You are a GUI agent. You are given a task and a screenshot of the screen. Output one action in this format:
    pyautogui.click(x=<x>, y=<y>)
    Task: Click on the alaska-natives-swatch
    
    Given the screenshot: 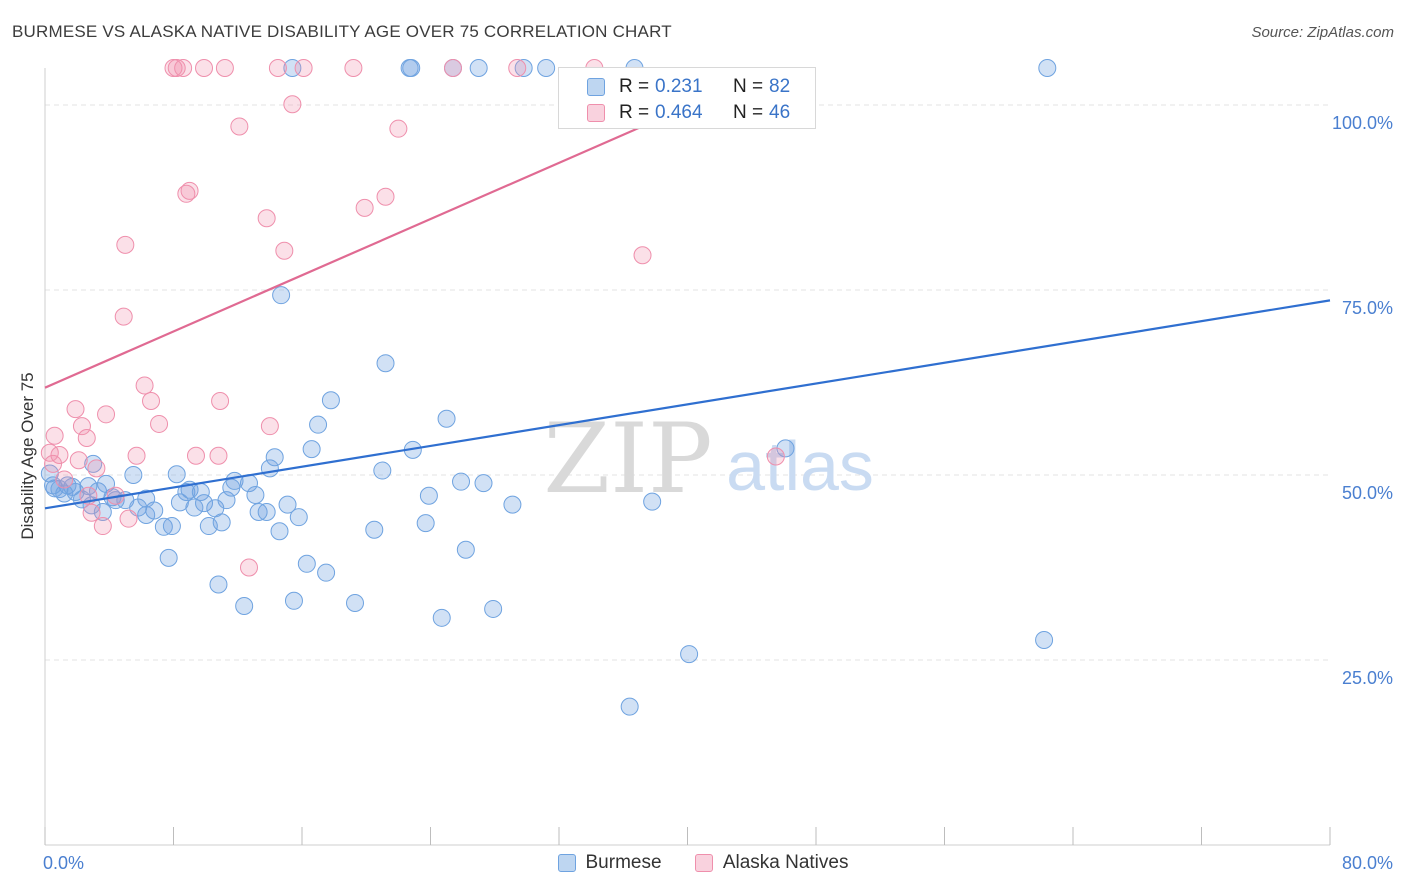 What is the action you would take?
    pyautogui.click(x=596, y=113)
    